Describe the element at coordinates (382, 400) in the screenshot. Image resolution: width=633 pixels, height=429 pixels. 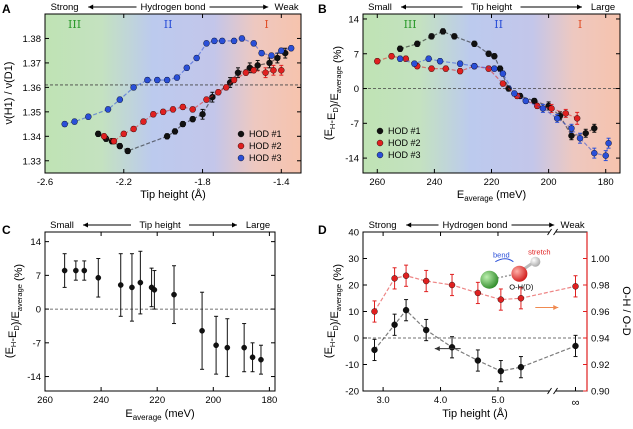
I see `panel-D-xtick-label: 3.0` at that location.